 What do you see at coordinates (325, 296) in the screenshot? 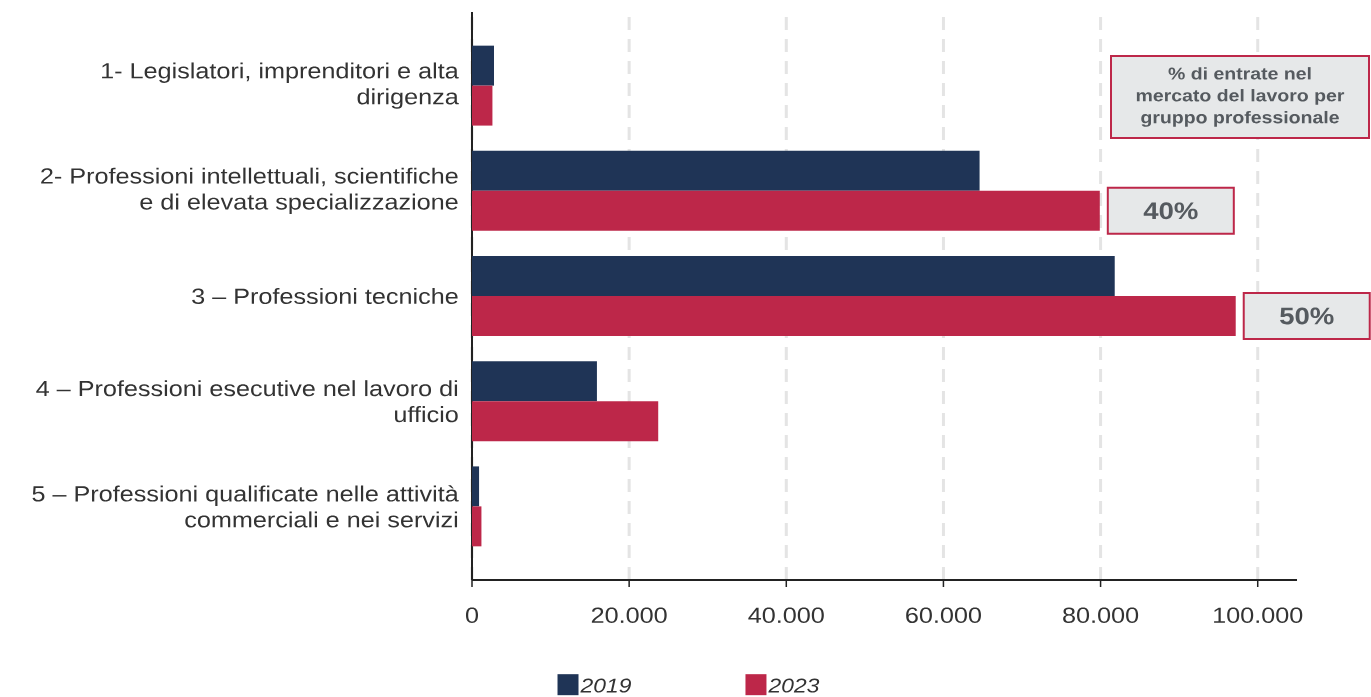
I see `y-tick-label: 3 – Professioni tecniche` at bounding box center [325, 296].